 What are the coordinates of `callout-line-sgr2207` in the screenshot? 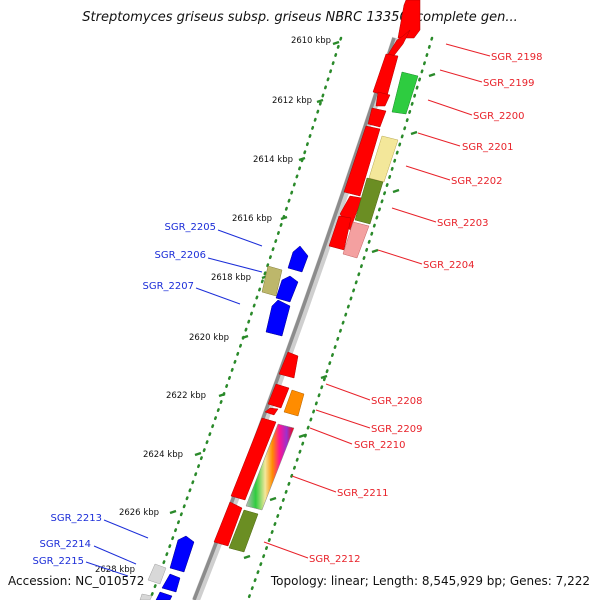 It's located at (218, 296).